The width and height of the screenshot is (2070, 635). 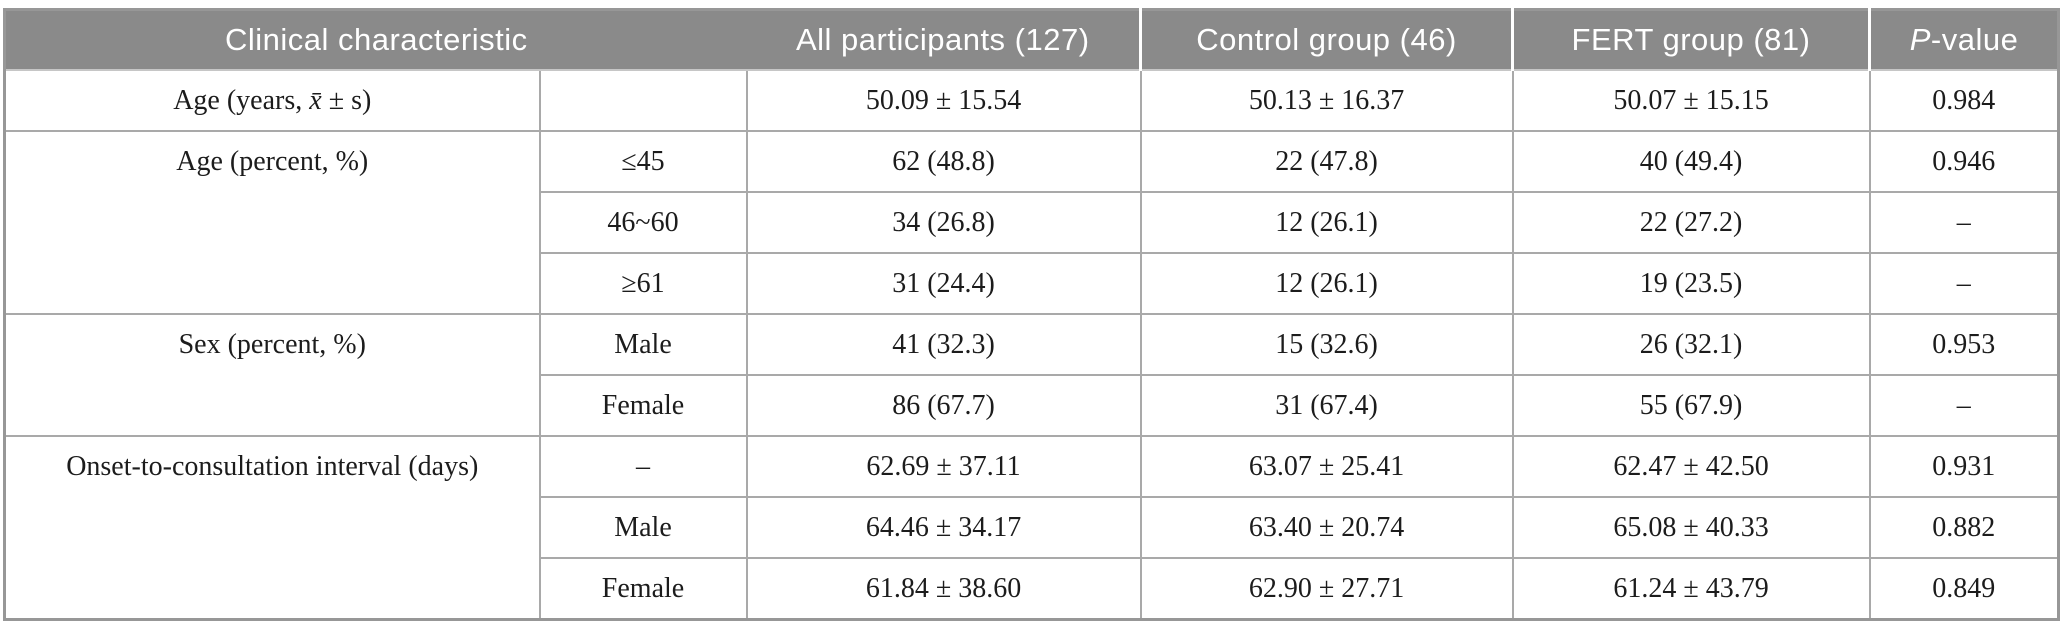 What do you see at coordinates (1920, 39) in the screenshot?
I see `p-value-italic-p: P` at bounding box center [1920, 39].